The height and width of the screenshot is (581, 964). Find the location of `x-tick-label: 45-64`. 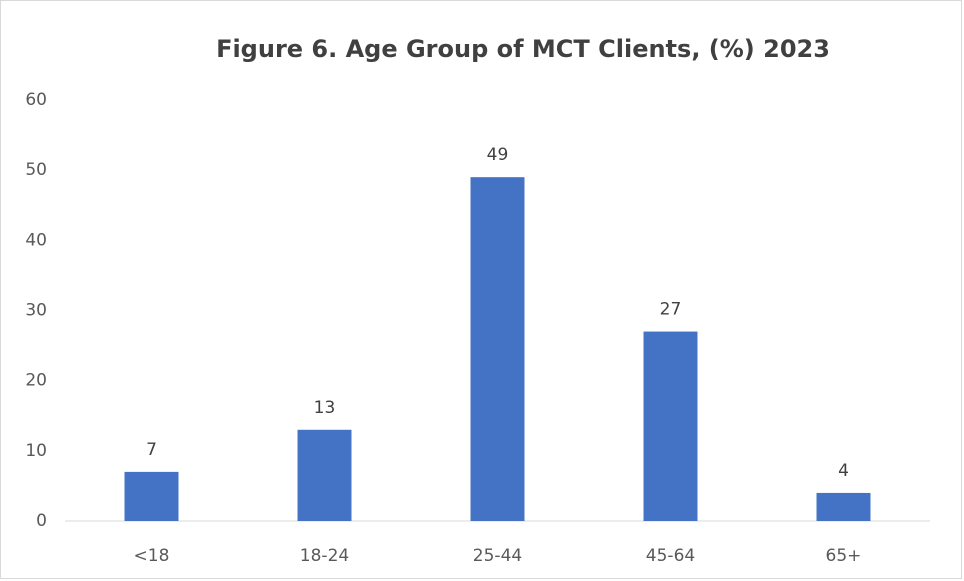

x-tick-label: 45-64 is located at coordinates (670, 556).